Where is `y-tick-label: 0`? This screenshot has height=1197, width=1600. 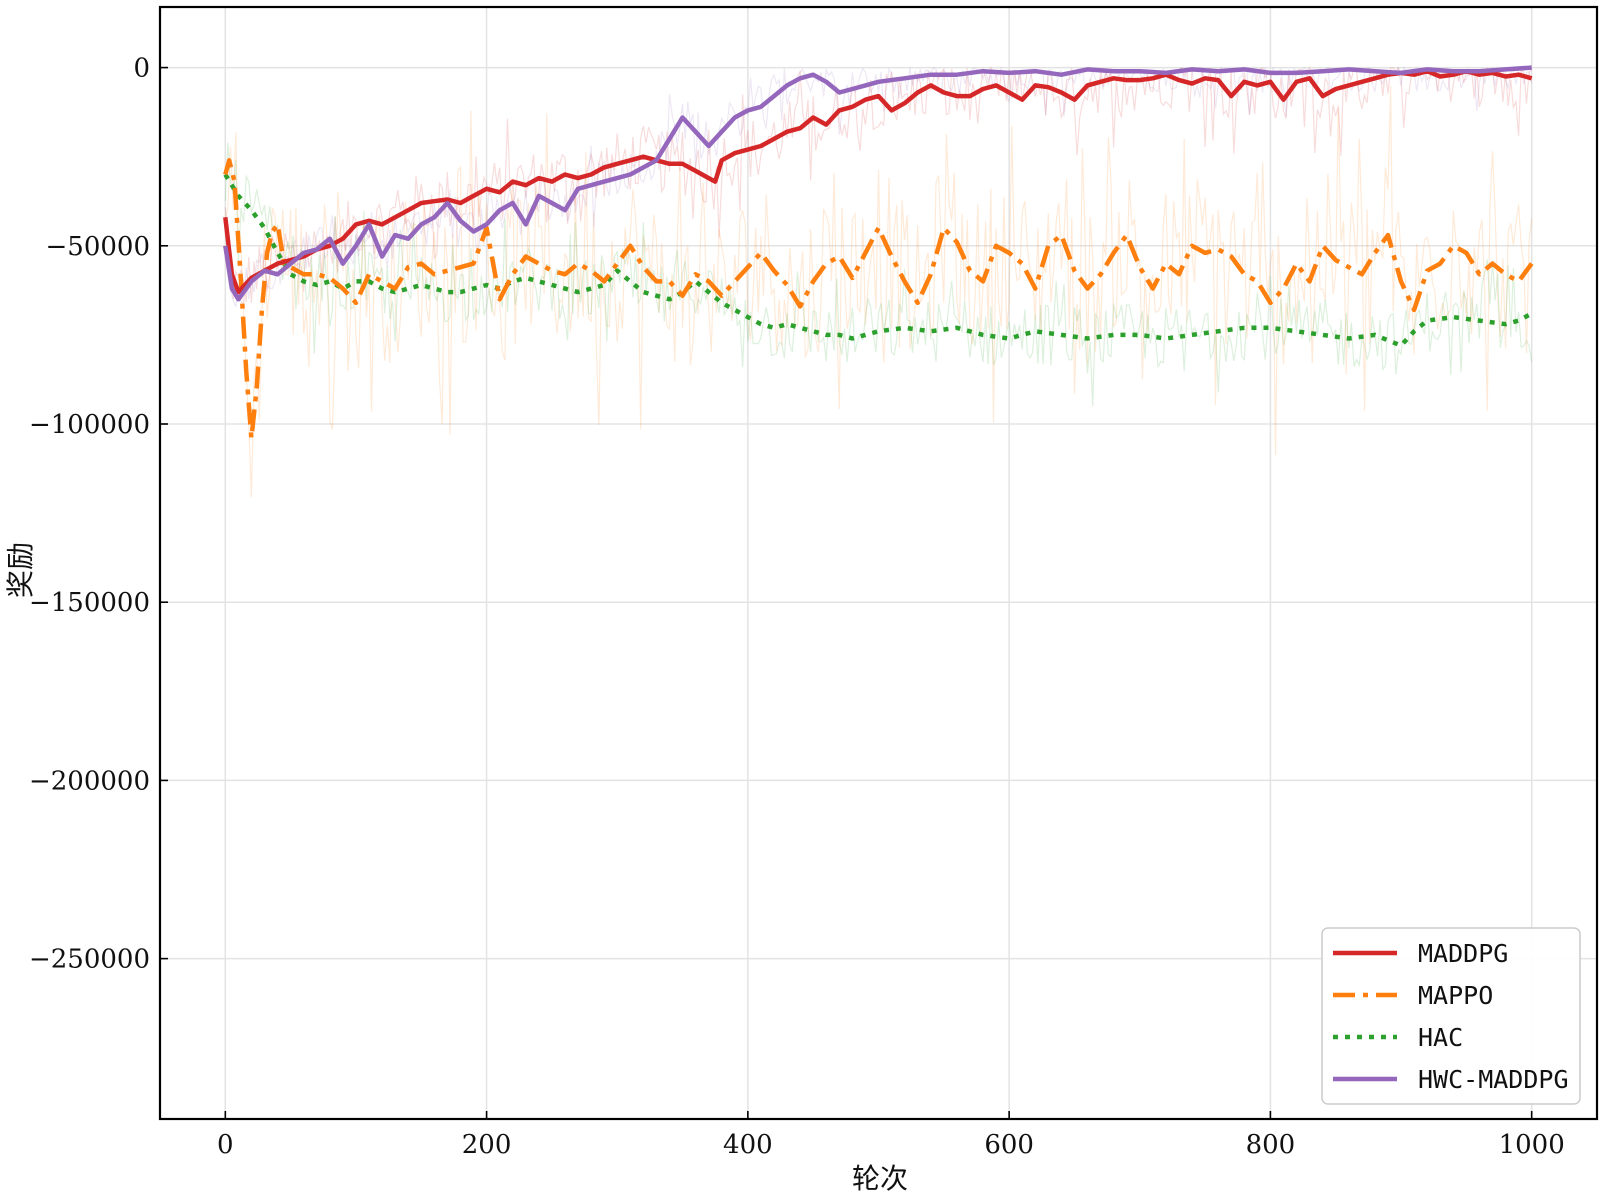 y-tick-label: 0 is located at coordinates (141, 69).